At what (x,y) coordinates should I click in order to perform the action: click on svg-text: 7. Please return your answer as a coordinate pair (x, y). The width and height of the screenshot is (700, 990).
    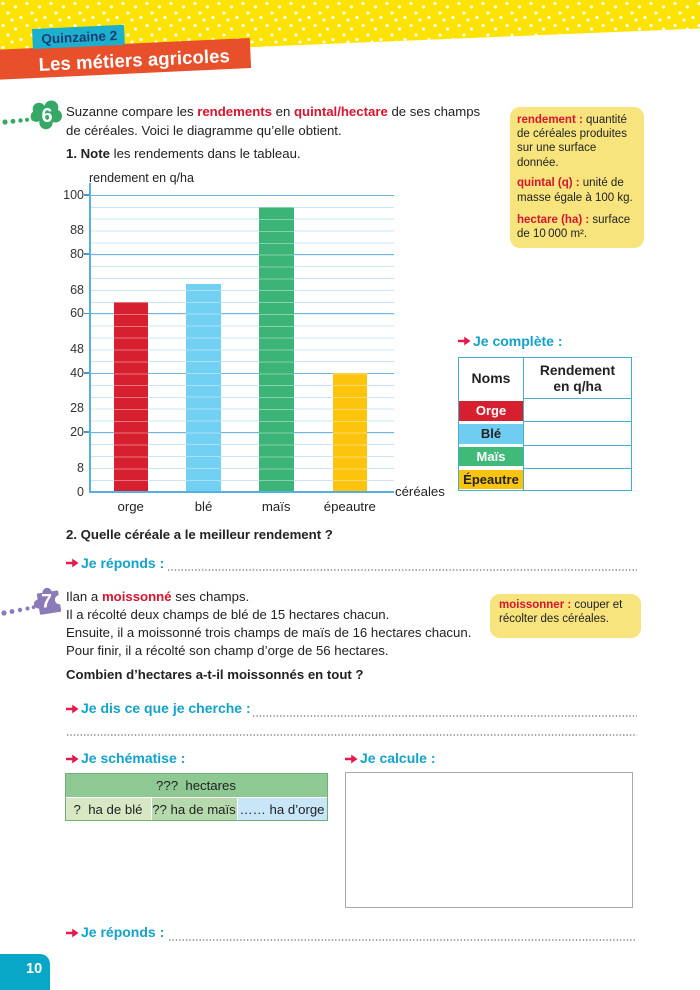
    Looking at the image, I should click on (46, 602).